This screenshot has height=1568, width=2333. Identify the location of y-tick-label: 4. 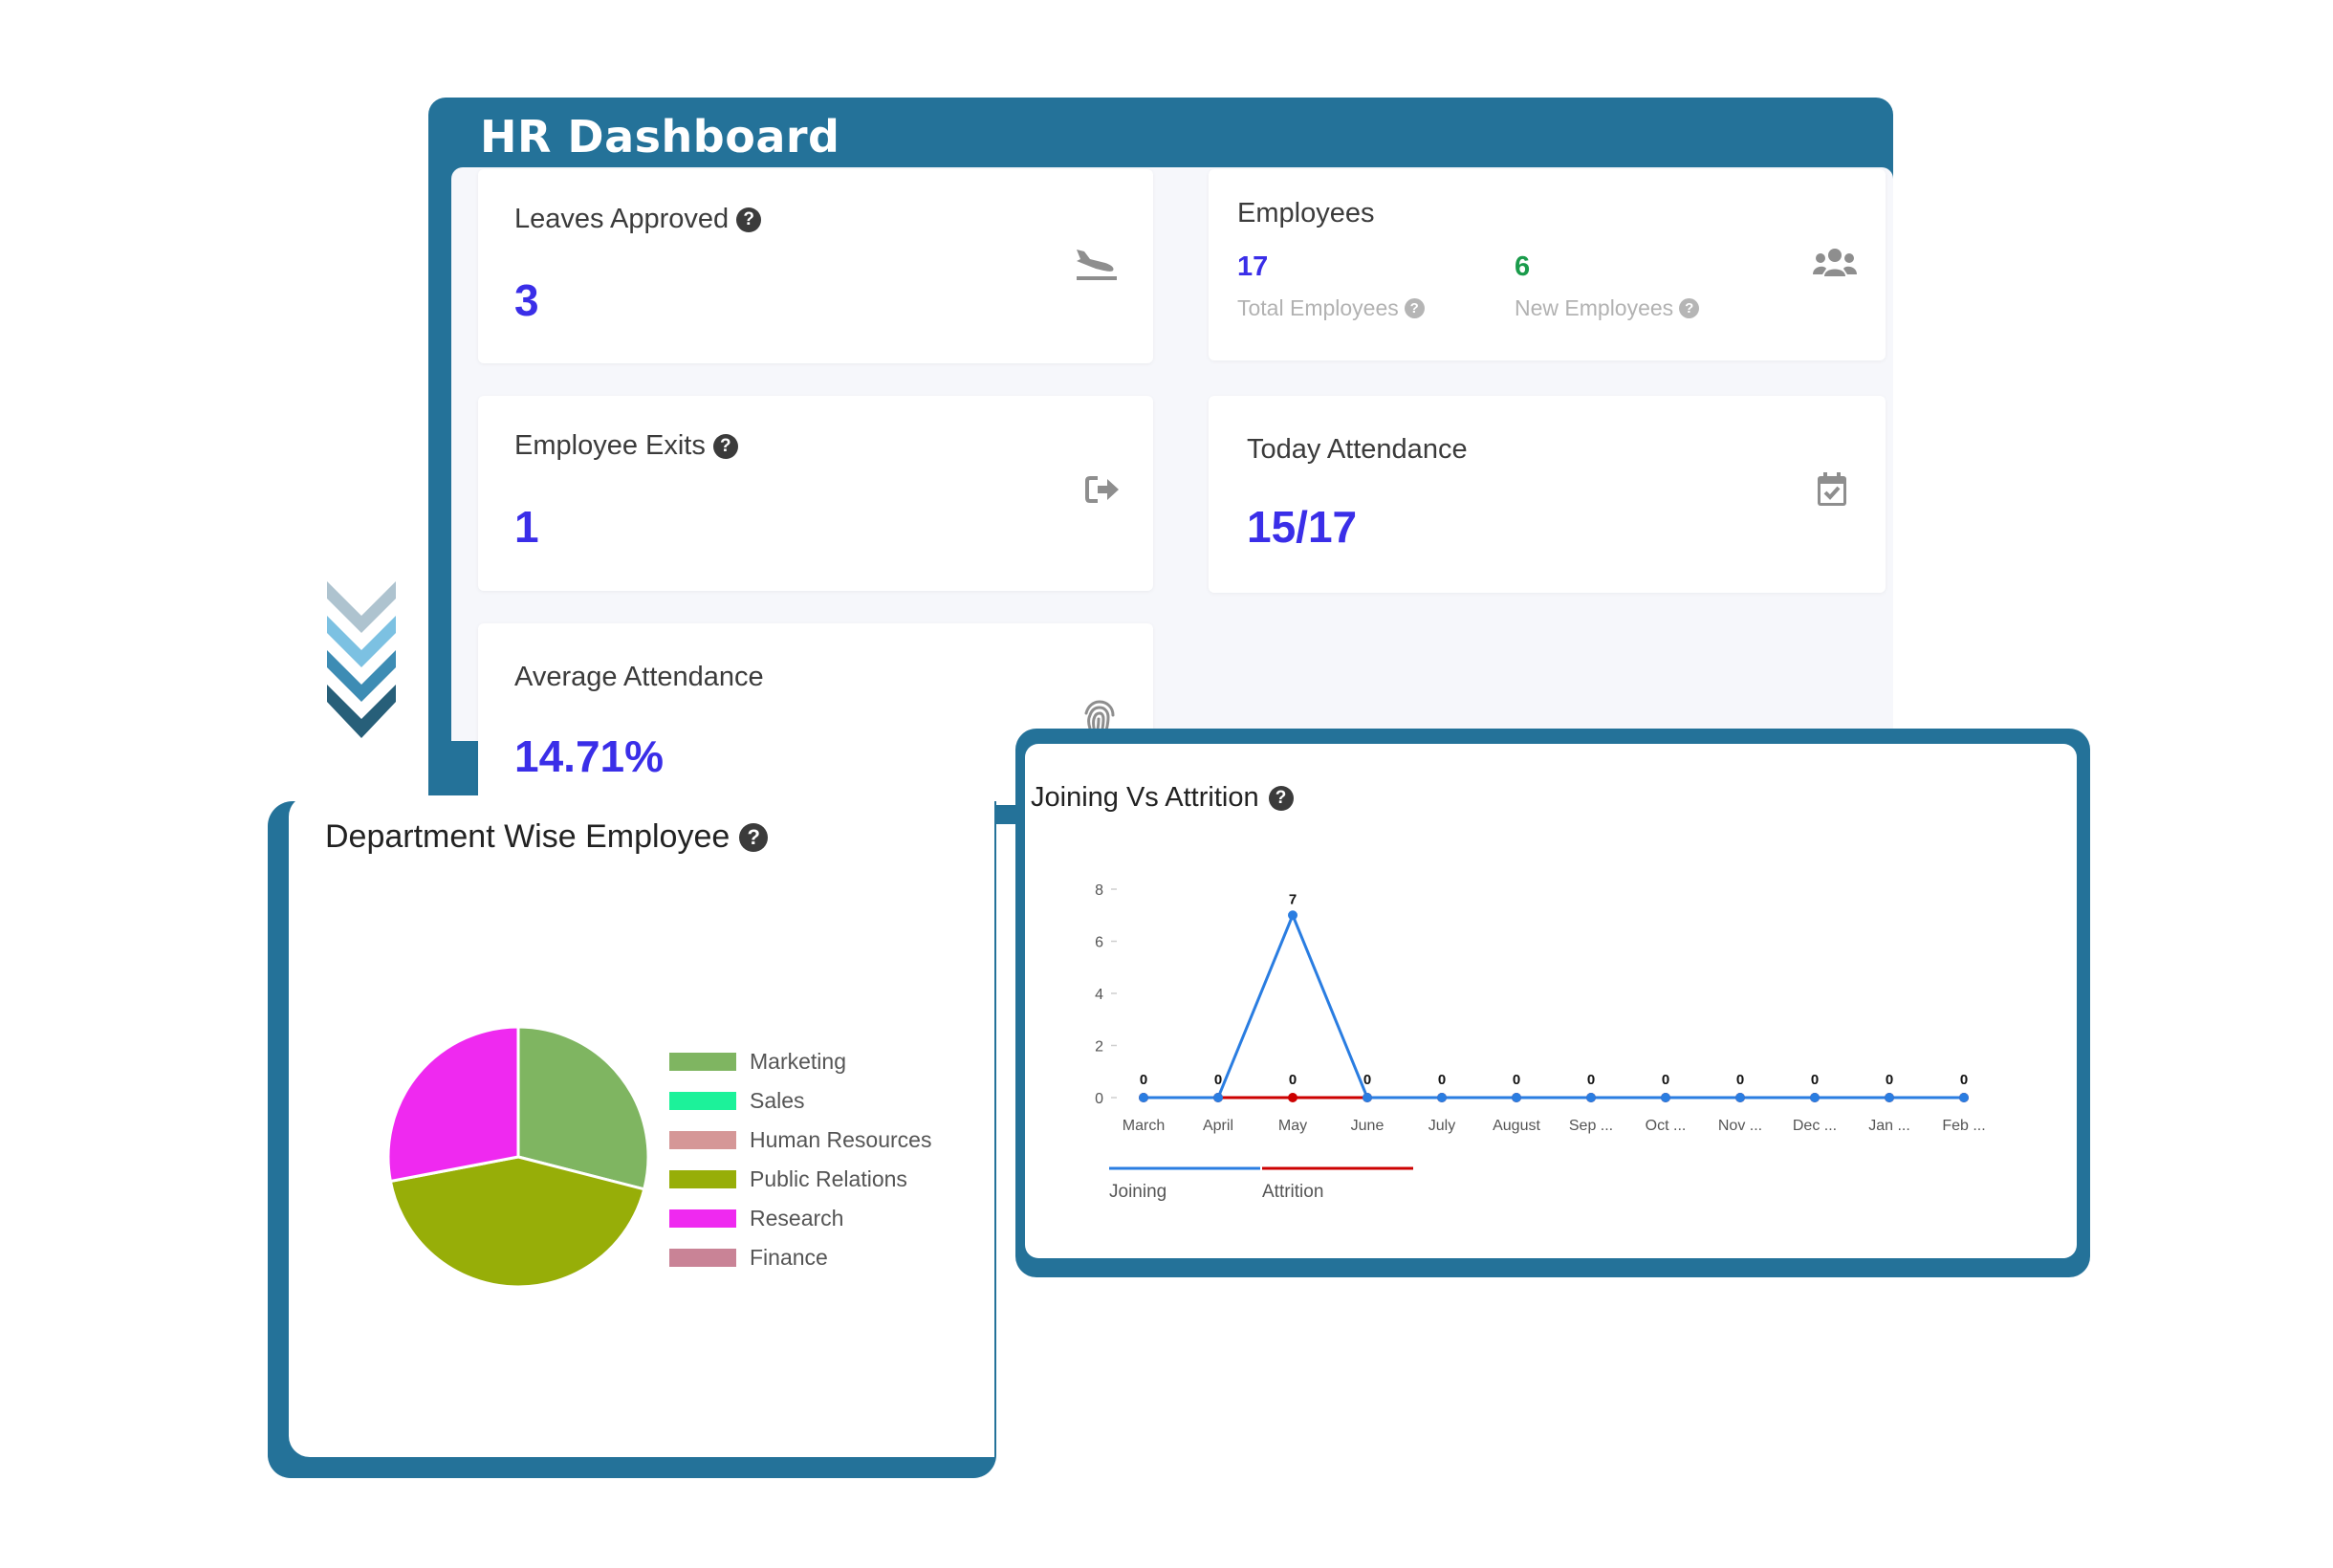
(1099, 995).